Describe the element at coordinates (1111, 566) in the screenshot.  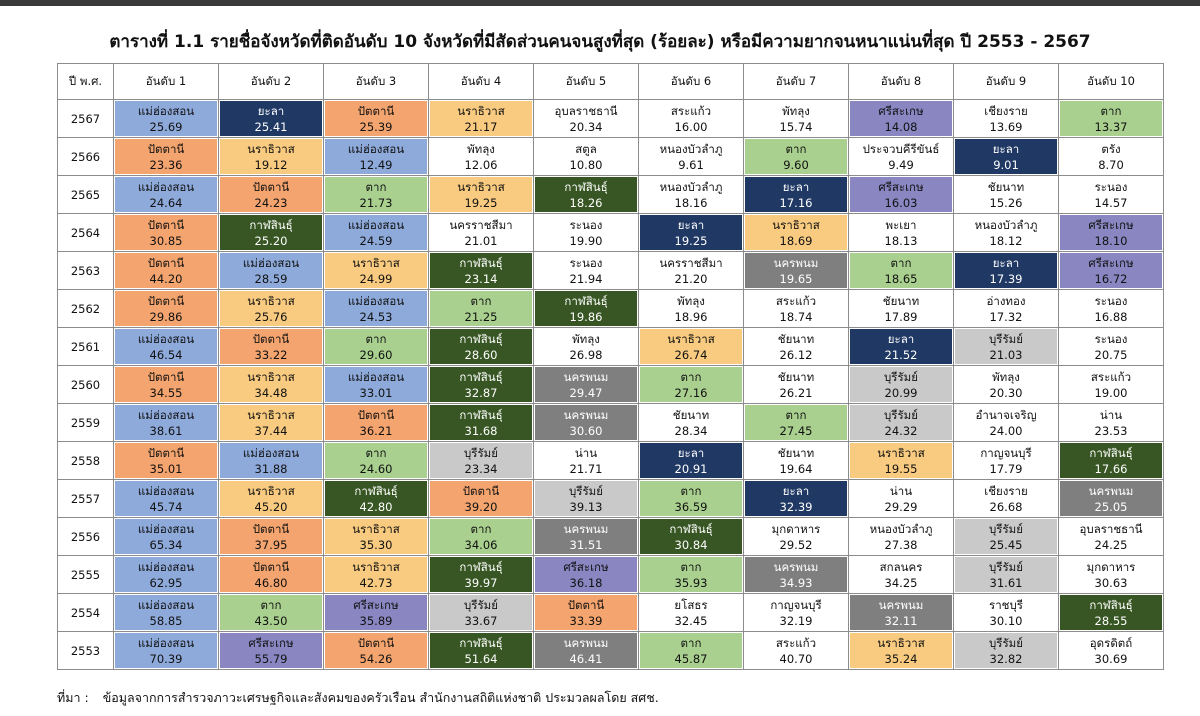
I see `province-name: มุกดาหาร` at that location.